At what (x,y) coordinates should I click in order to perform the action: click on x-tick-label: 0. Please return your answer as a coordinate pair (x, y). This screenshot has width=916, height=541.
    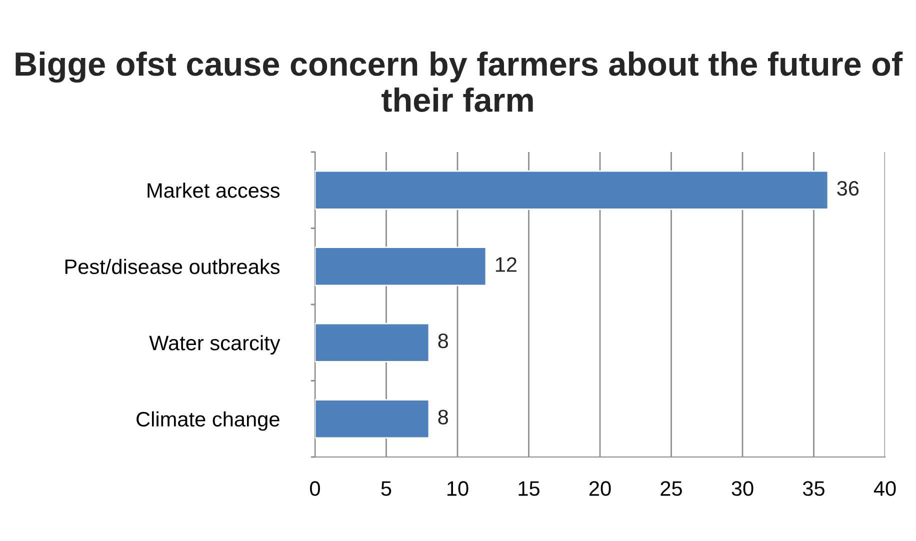
    Looking at the image, I should click on (315, 488).